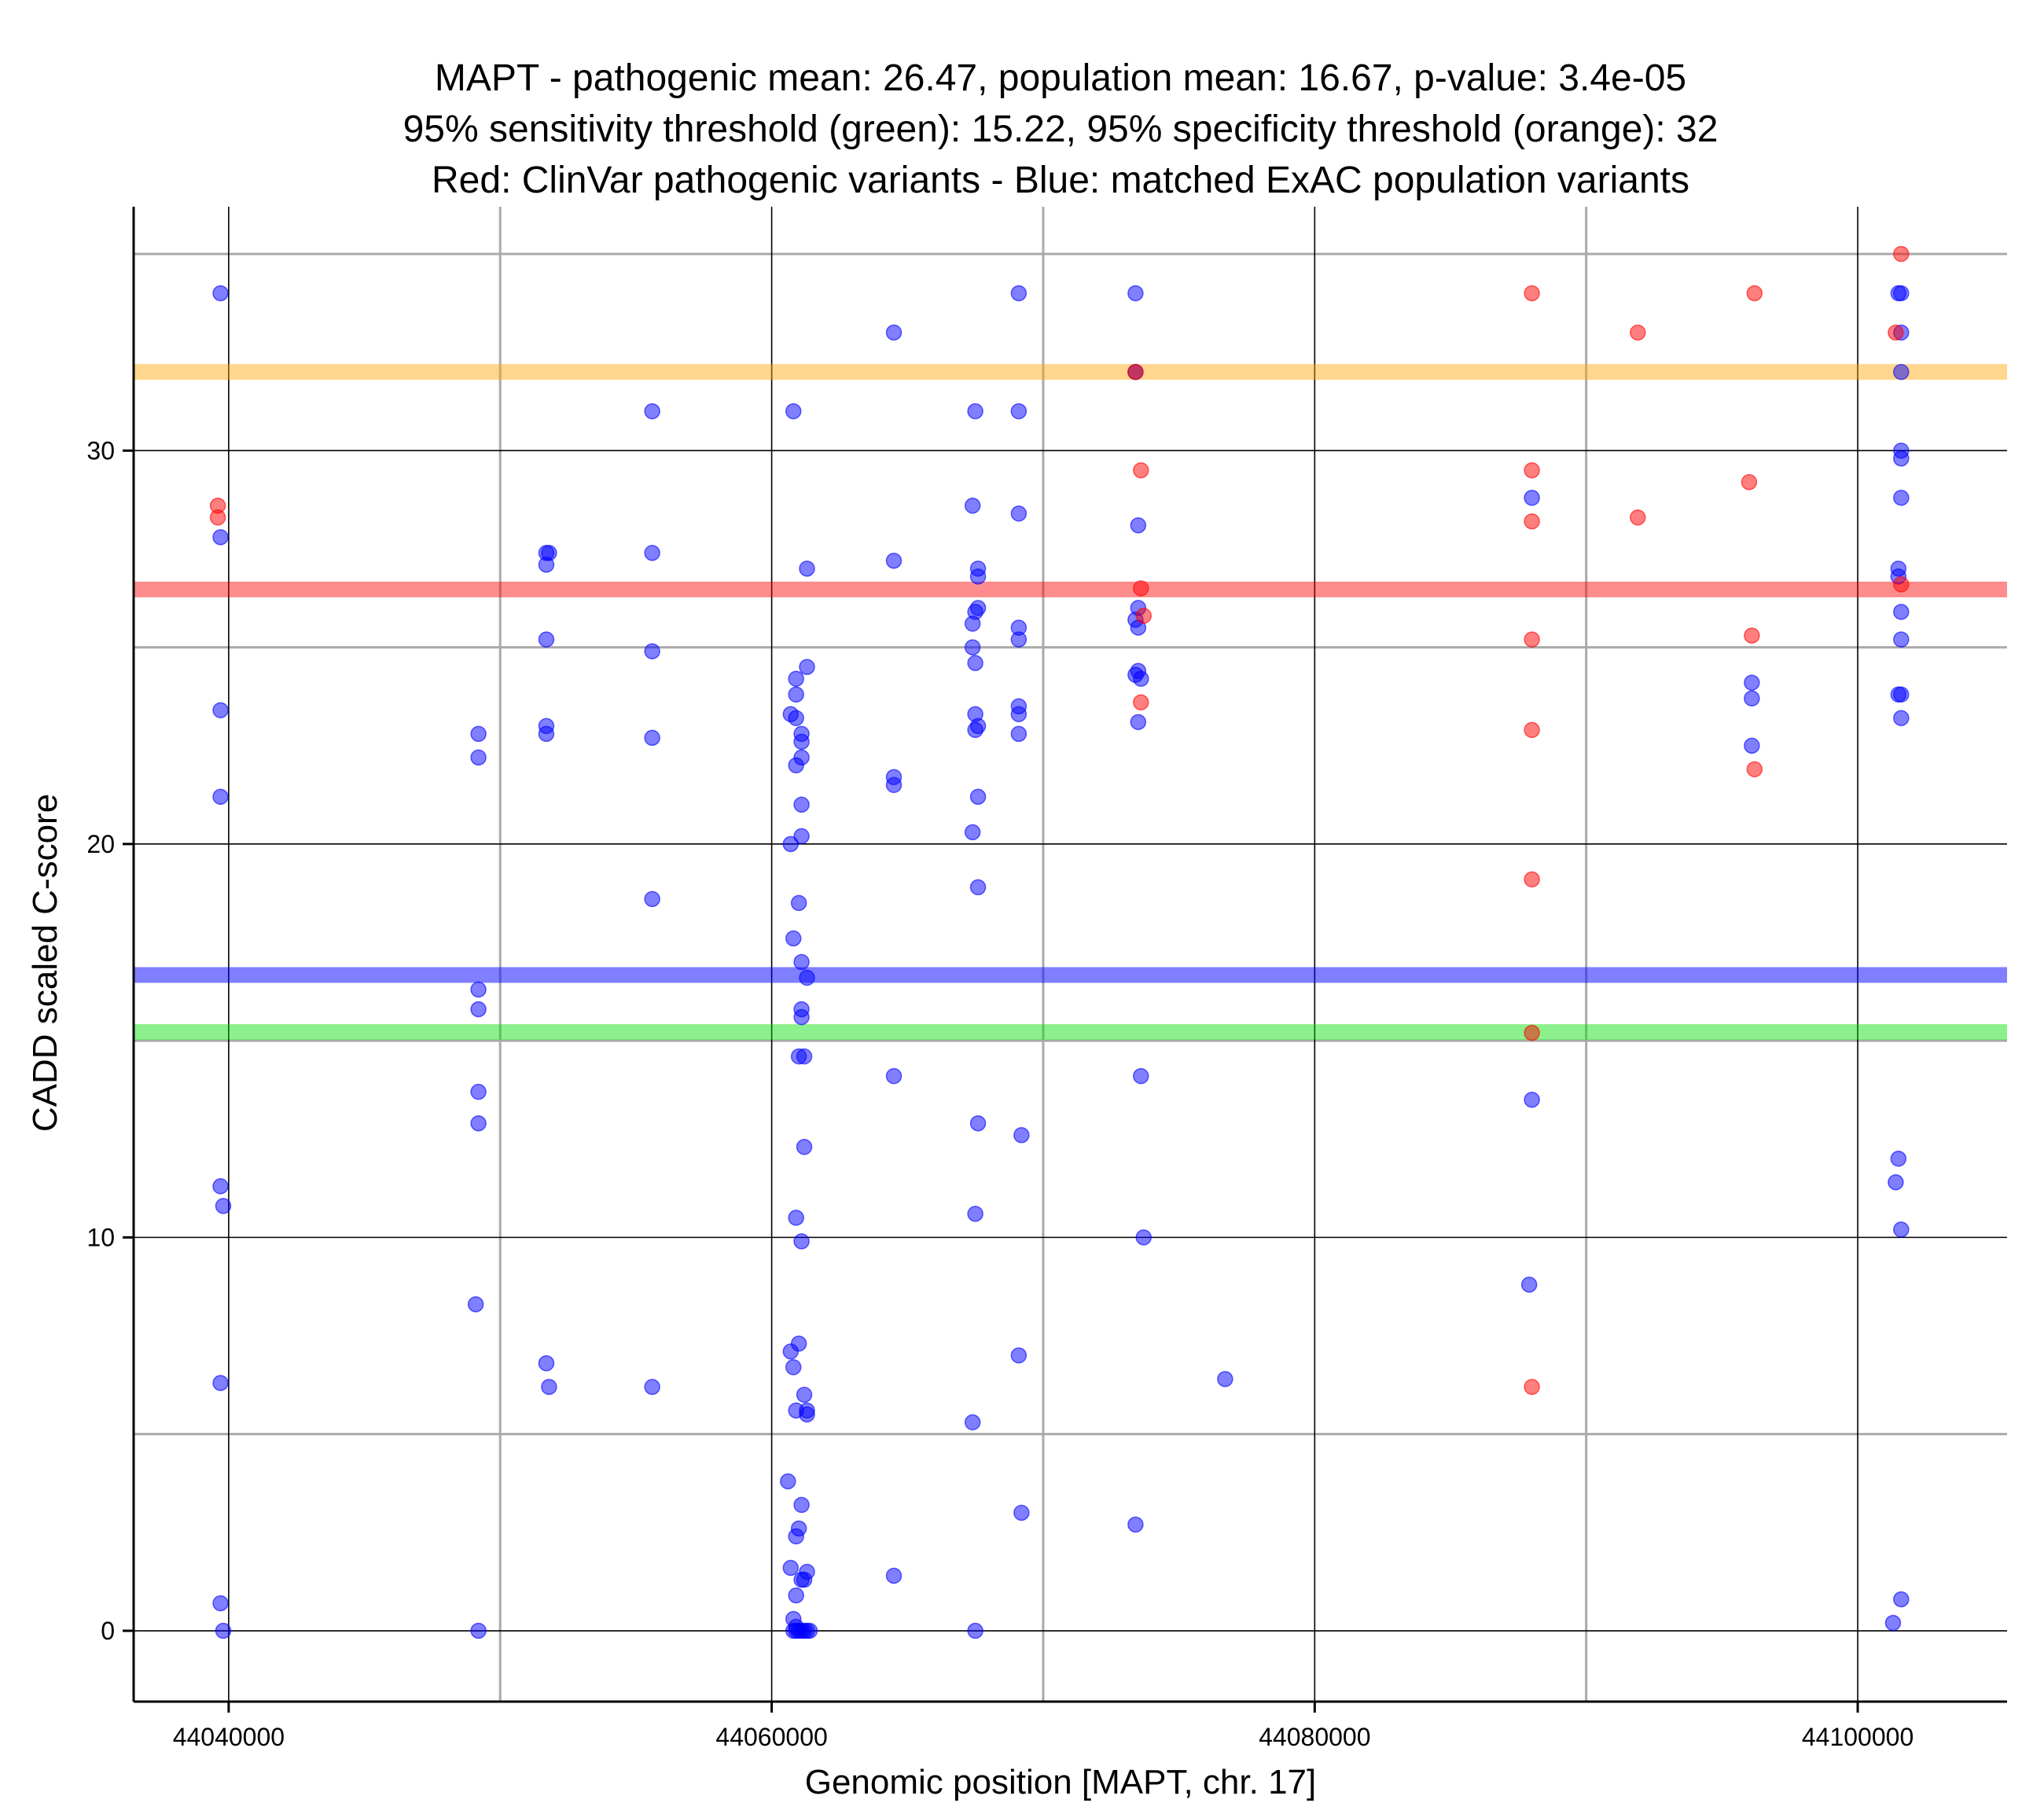 The height and width of the screenshot is (1814, 2044). Describe the element at coordinates (108, 1631) in the screenshot. I see `y-tick-label: 0` at that location.